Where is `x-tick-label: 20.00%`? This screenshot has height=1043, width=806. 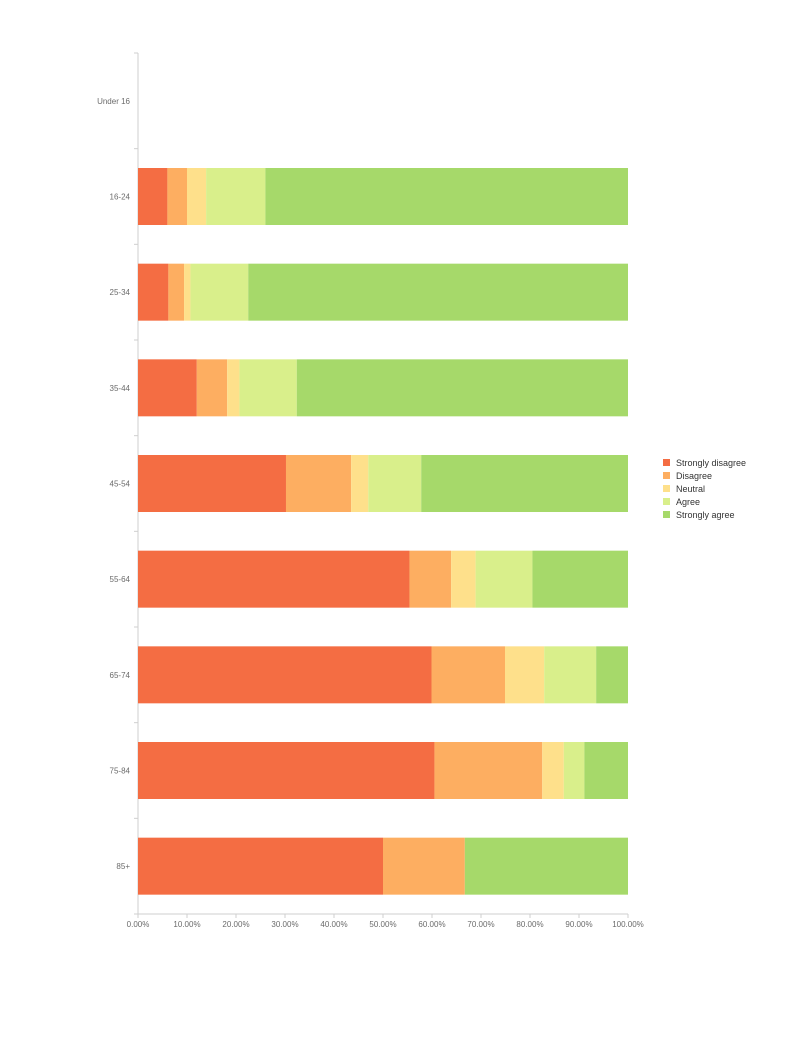 x-tick-label: 20.00% is located at coordinates (235, 924).